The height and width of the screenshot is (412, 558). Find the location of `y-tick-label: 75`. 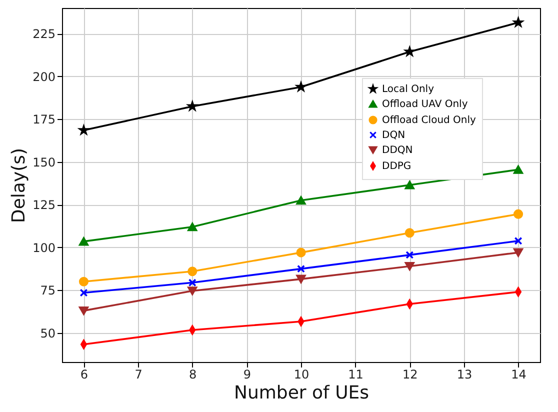

y-tick-label: 75 is located at coordinates (48, 291).